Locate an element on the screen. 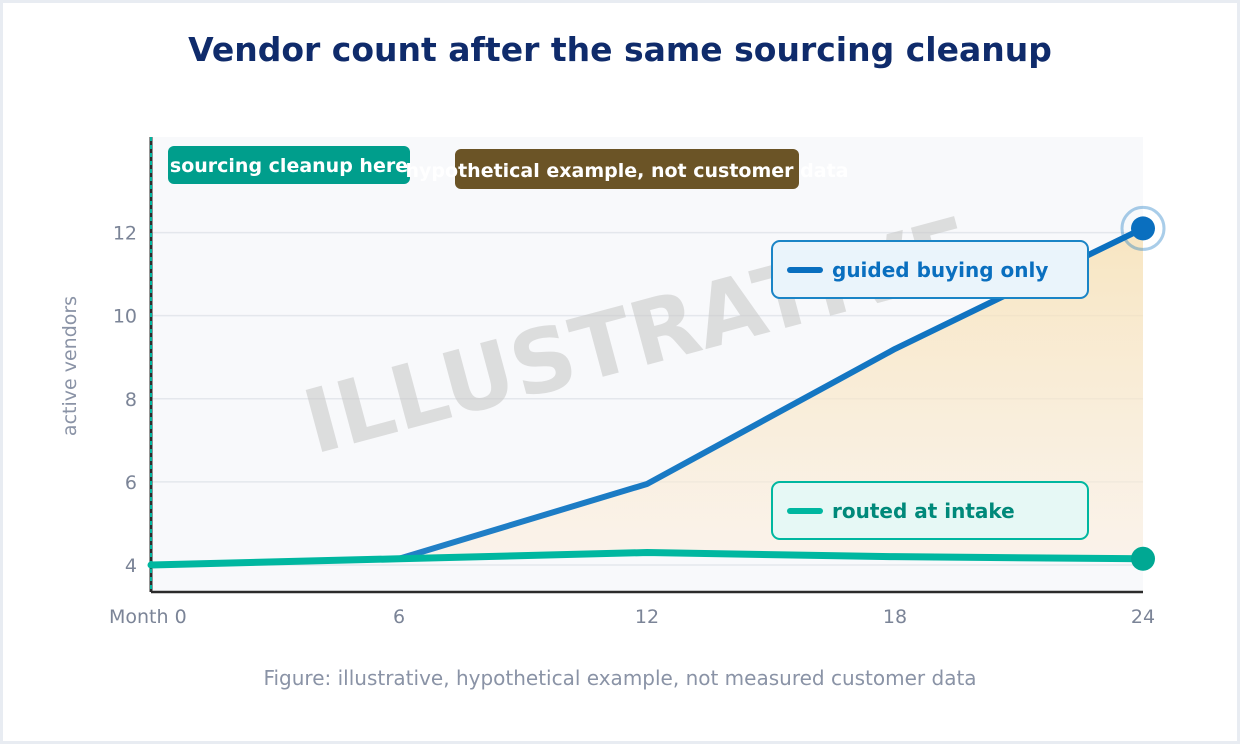  y-tick-label: 8 is located at coordinates (131, 400).